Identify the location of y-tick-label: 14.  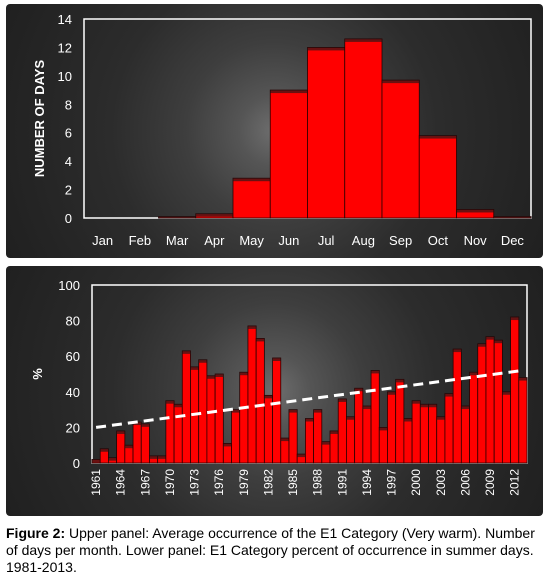
(65, 19).